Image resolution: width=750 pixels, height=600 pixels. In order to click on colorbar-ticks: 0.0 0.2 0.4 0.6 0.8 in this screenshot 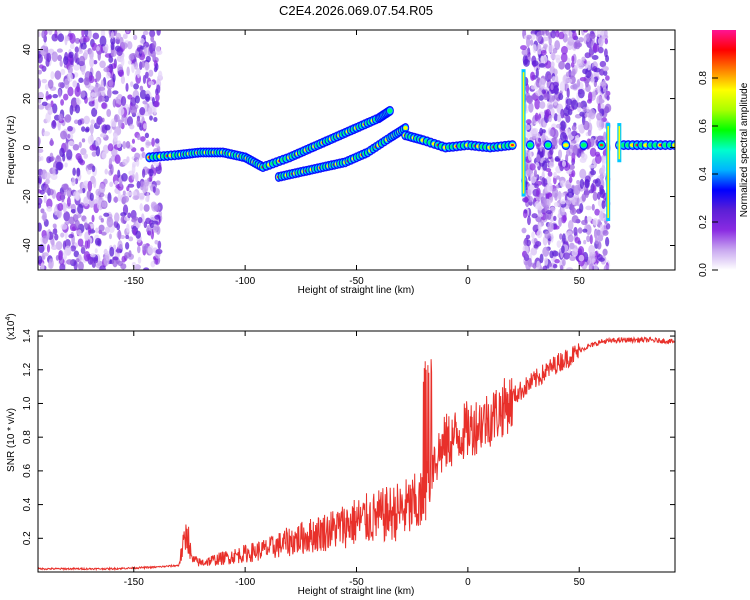, I will do `click(708, 174)`.